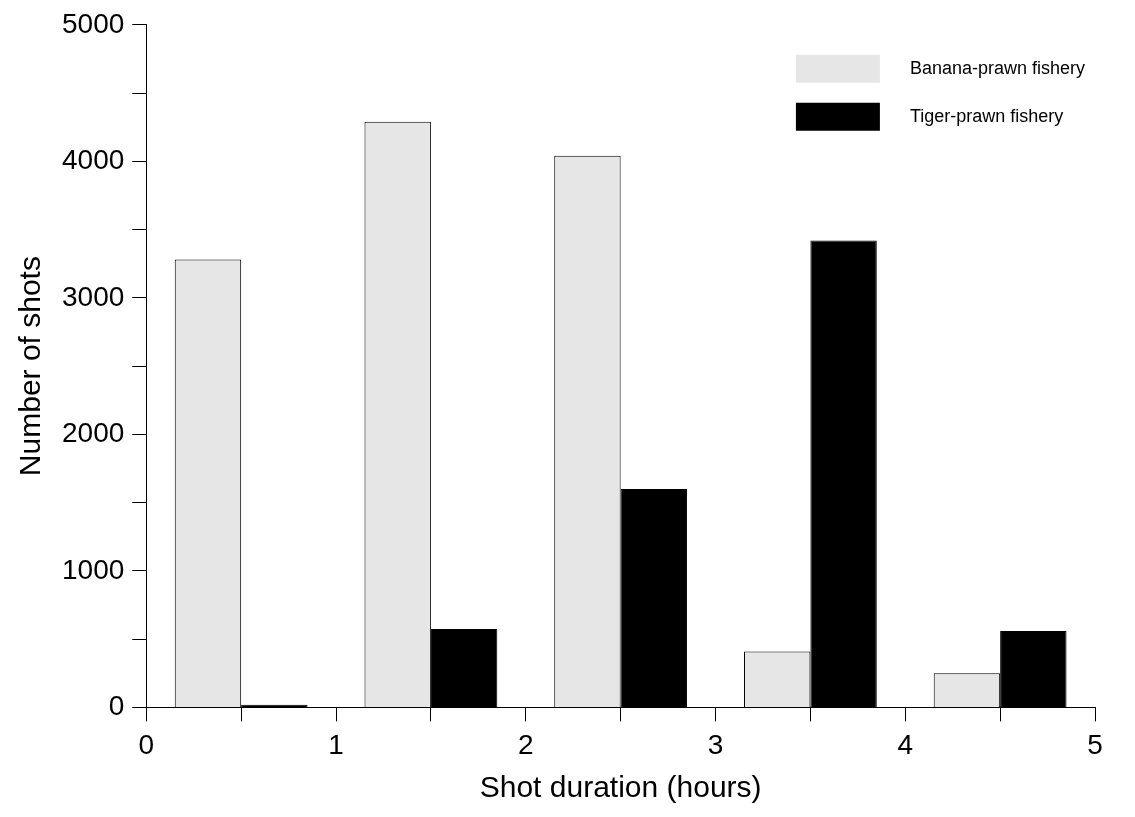 The width and height of the screenshot is (1135, 817). I want to click on x-tick-label: 2, so click(525, 744).